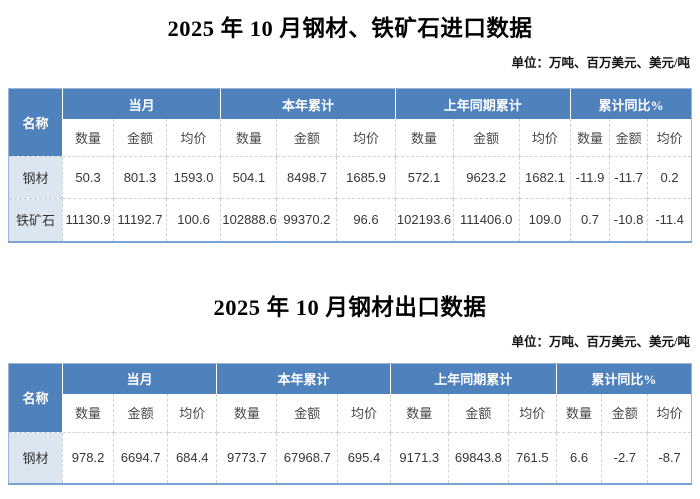  What do you see at coordinates (140, 457) in the screenshot?
I see `data-cell: 6694.7` at bounding box center [140, 457].